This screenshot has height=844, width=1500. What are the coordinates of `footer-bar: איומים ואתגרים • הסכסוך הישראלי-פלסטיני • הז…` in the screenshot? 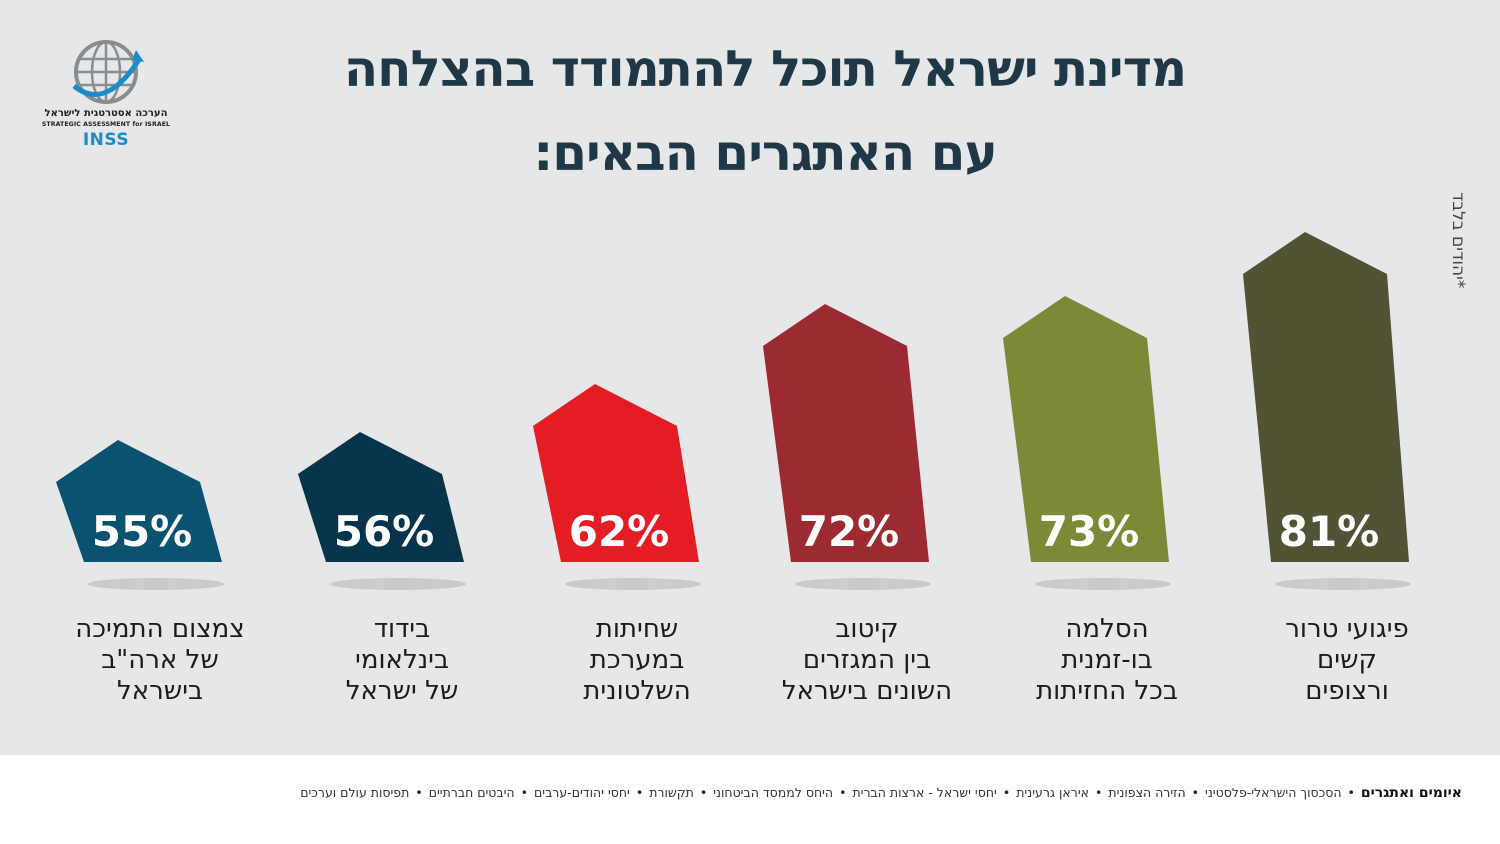 It's located at (750, 799).